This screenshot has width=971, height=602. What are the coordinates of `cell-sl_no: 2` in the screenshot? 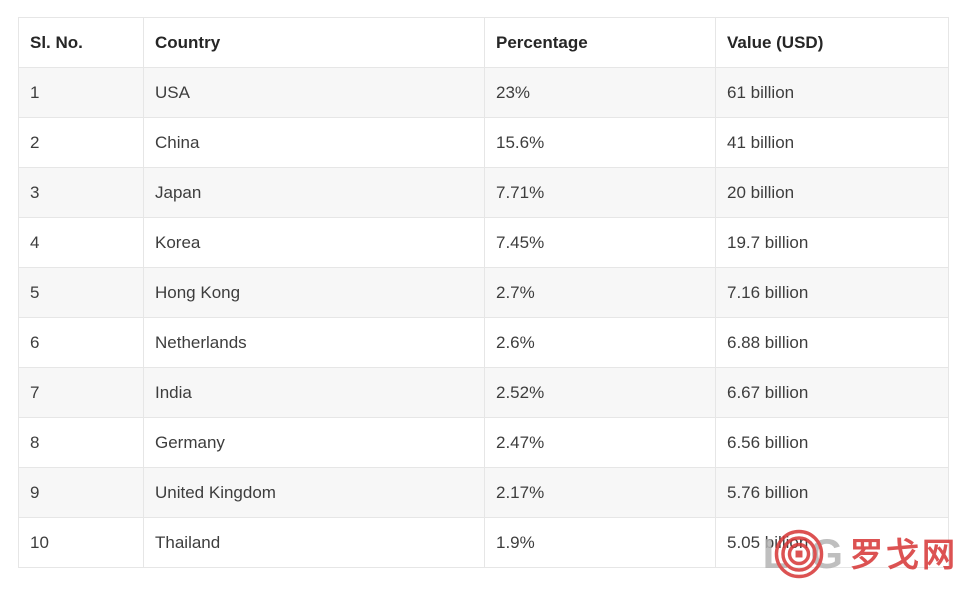 It's located at (81, 142).